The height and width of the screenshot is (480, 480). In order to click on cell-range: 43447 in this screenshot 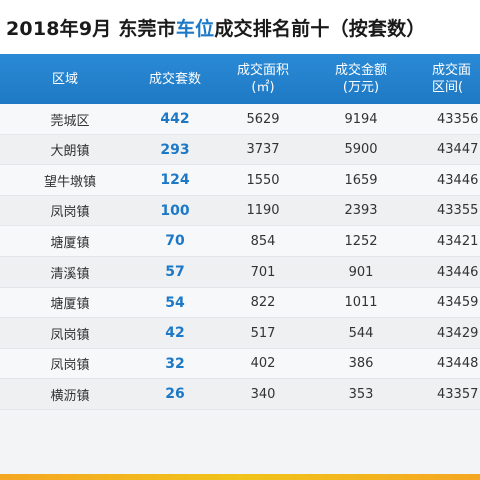, I will do `click(458, 150)`.